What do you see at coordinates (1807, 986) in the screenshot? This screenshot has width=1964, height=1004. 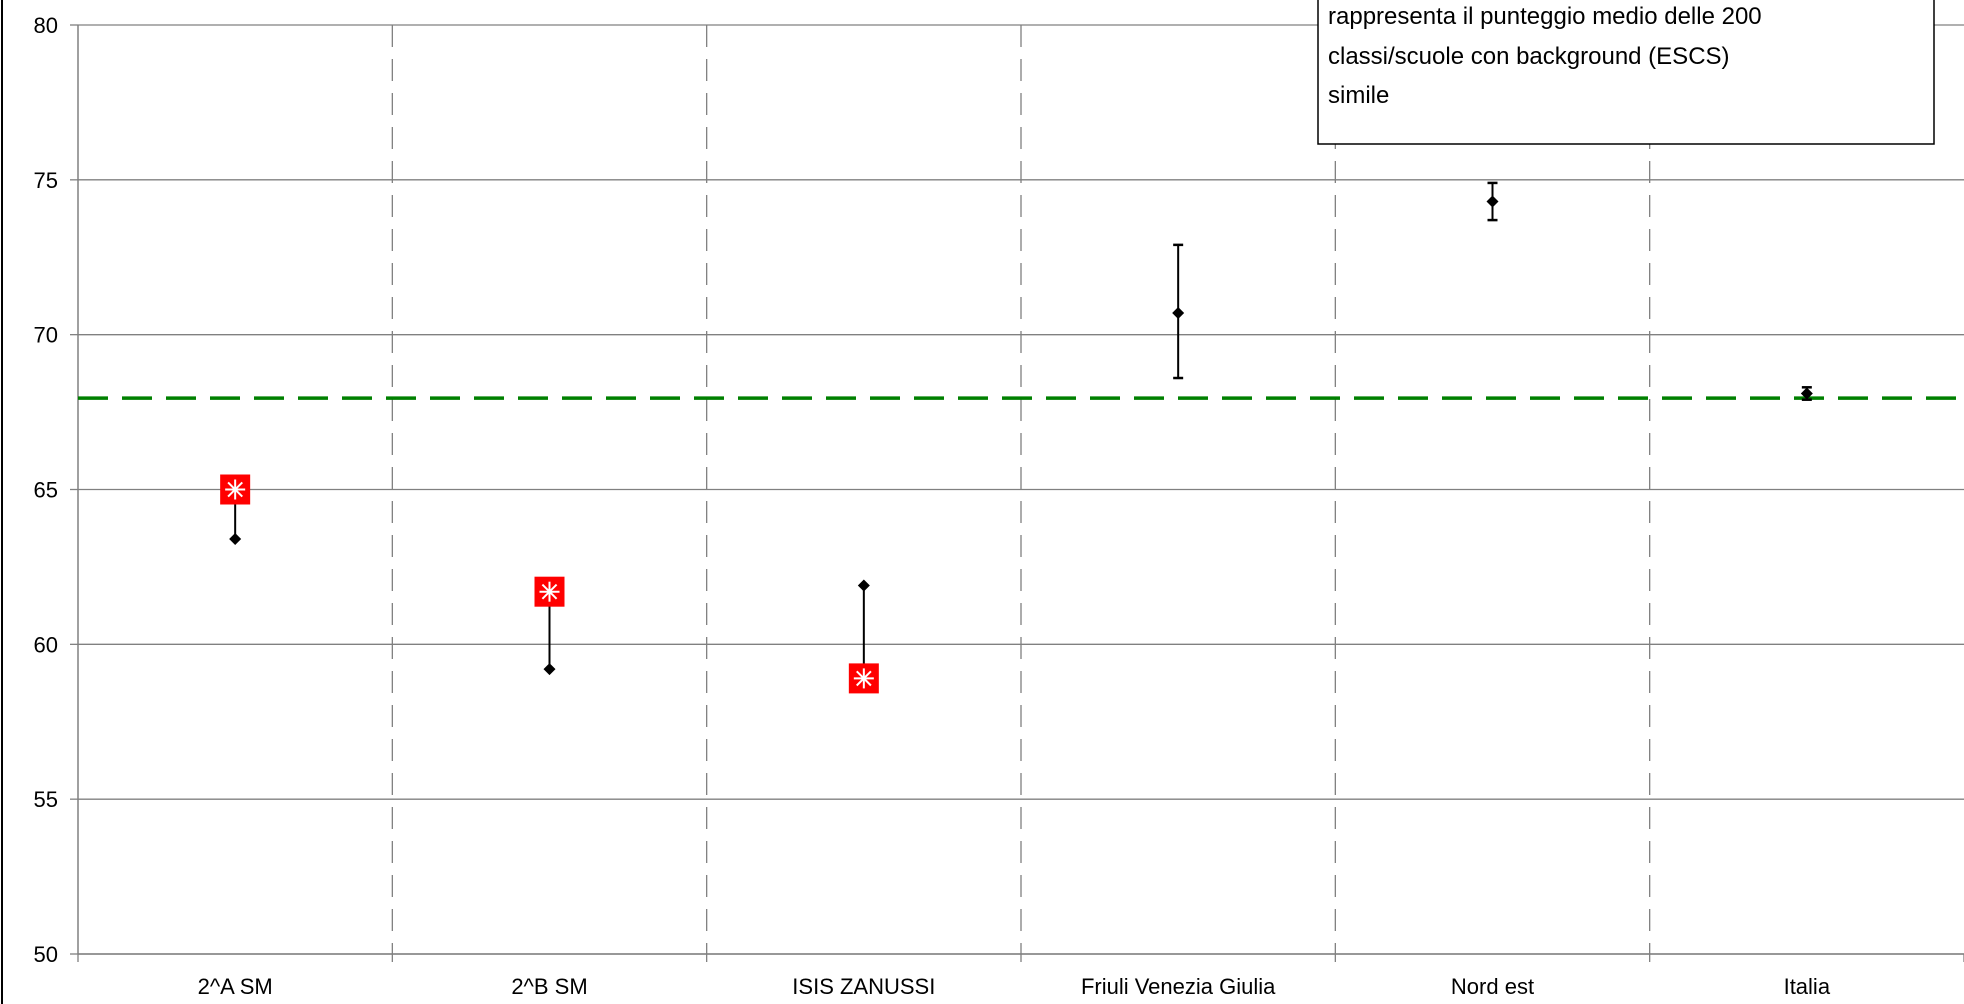 I see `x-tick-label: Italia` at bounding box center [1807, 986].